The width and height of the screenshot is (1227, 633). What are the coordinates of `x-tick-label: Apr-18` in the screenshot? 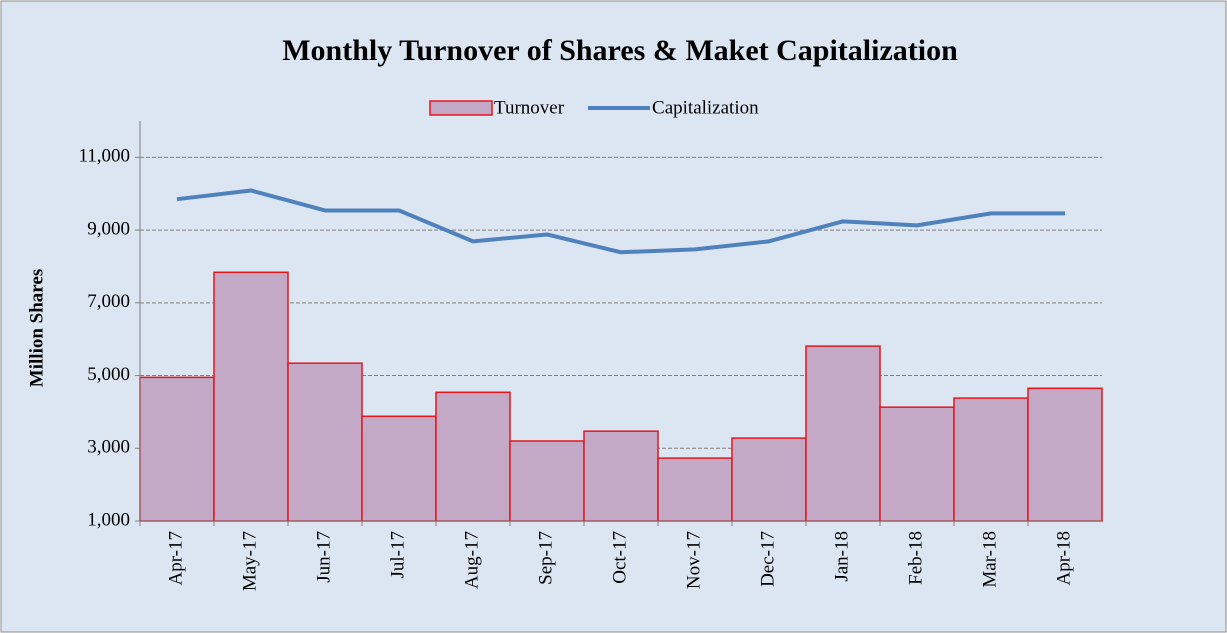 It's located at (1063, 558).